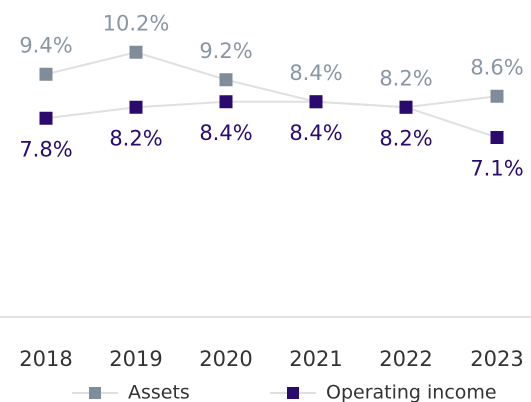  What do you see at coordinates (45, 149) in the screenshot?
I see `data-label: 7.8%` at bounding box center [45, 149].